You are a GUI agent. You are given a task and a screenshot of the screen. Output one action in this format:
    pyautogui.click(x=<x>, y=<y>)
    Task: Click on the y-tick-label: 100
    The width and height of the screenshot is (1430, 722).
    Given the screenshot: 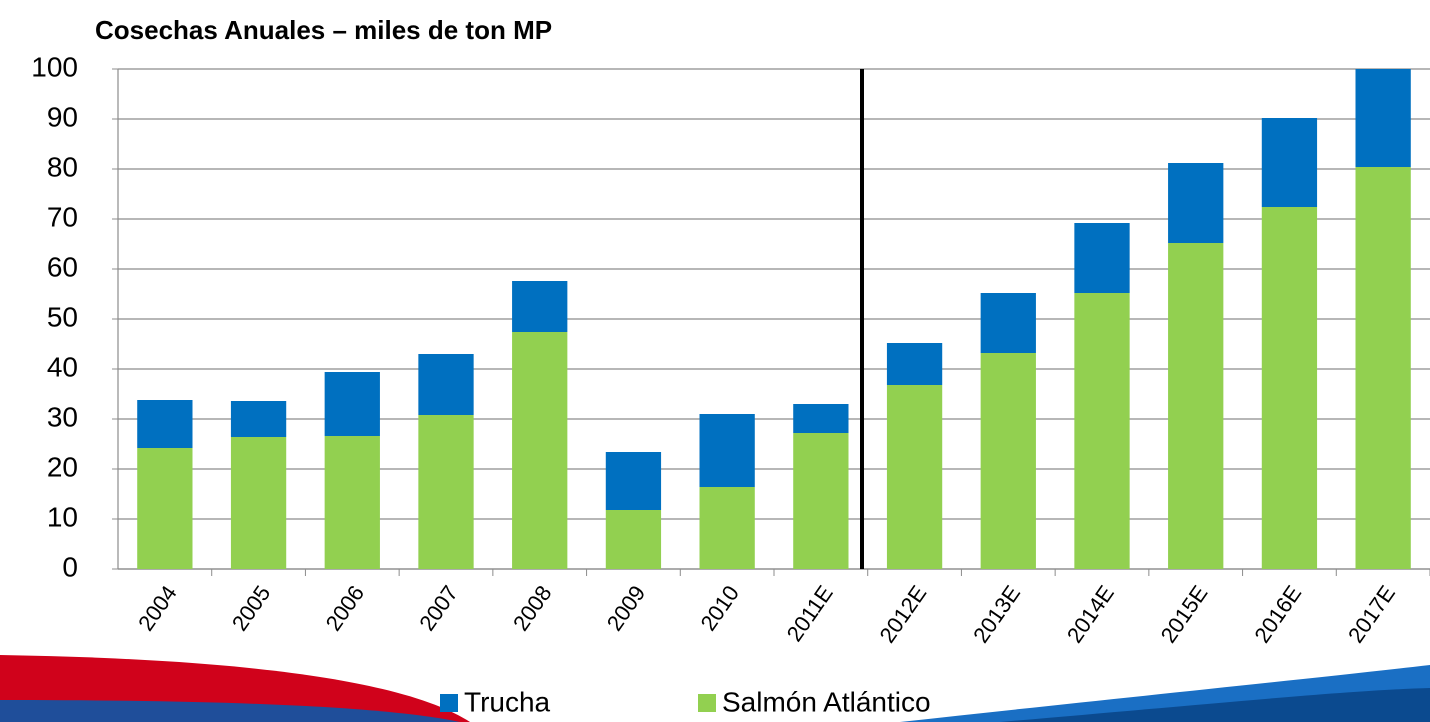 What is the action you would take?
    pyautogui.click(x=54, y=66)
    